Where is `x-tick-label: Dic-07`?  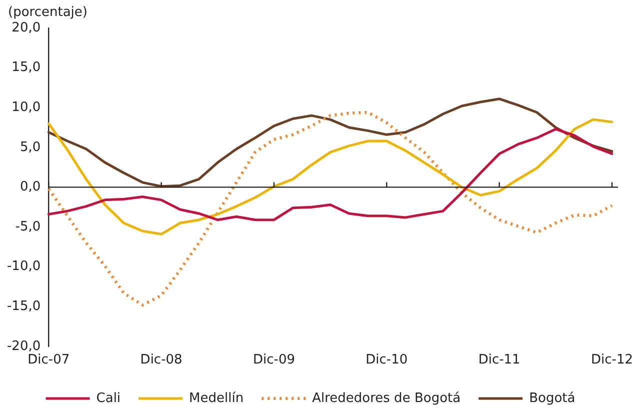
x-tick-label: Dic-07 is located at coordinates (49, 360).